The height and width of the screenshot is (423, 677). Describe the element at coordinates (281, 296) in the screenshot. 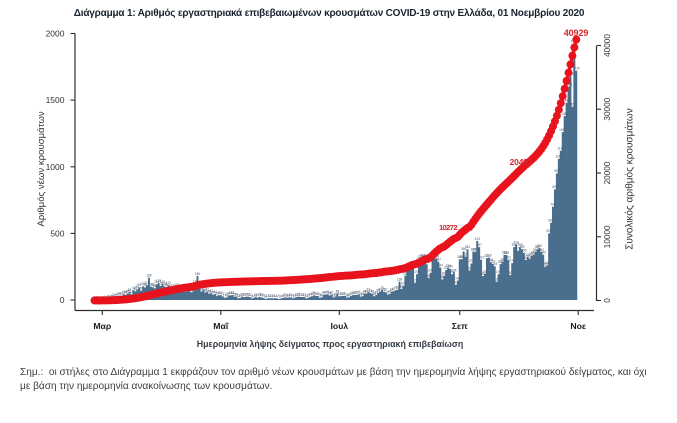

I see `svg-text: 10` at that location.